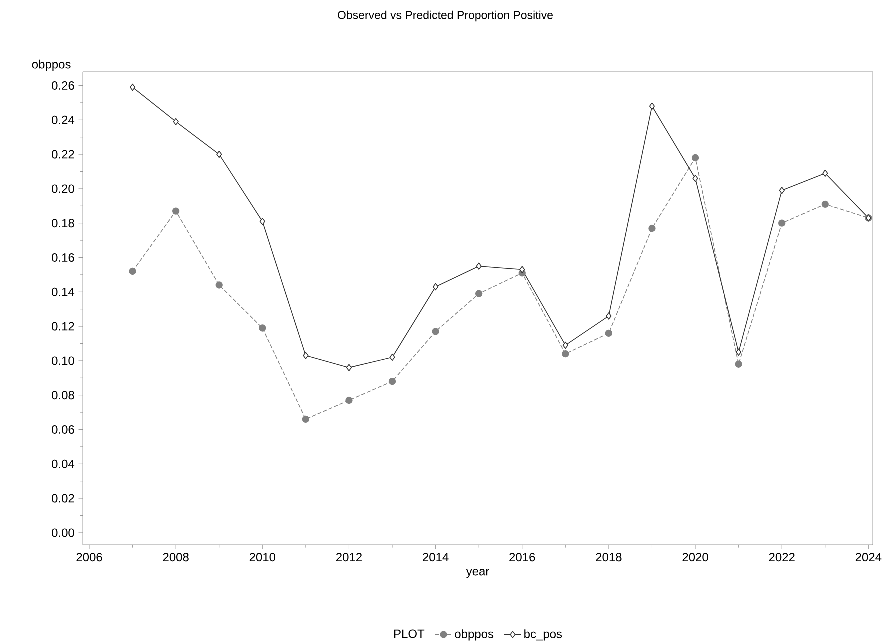  What do you see at coordinates (409, 634) in the screenshot?
I see `legend-title: PLOT` at bounding box center [409, 634].